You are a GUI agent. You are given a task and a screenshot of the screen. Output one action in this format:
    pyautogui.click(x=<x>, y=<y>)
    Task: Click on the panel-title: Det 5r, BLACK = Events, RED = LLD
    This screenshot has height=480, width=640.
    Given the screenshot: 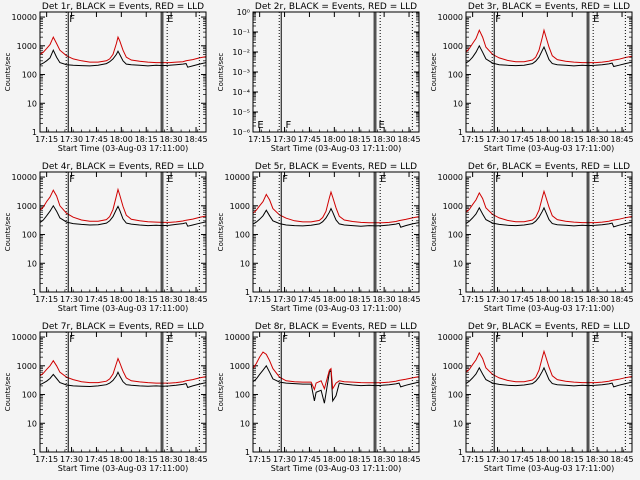 What is the action you would take?
    pyautogui.click(x=336, y=167)
    